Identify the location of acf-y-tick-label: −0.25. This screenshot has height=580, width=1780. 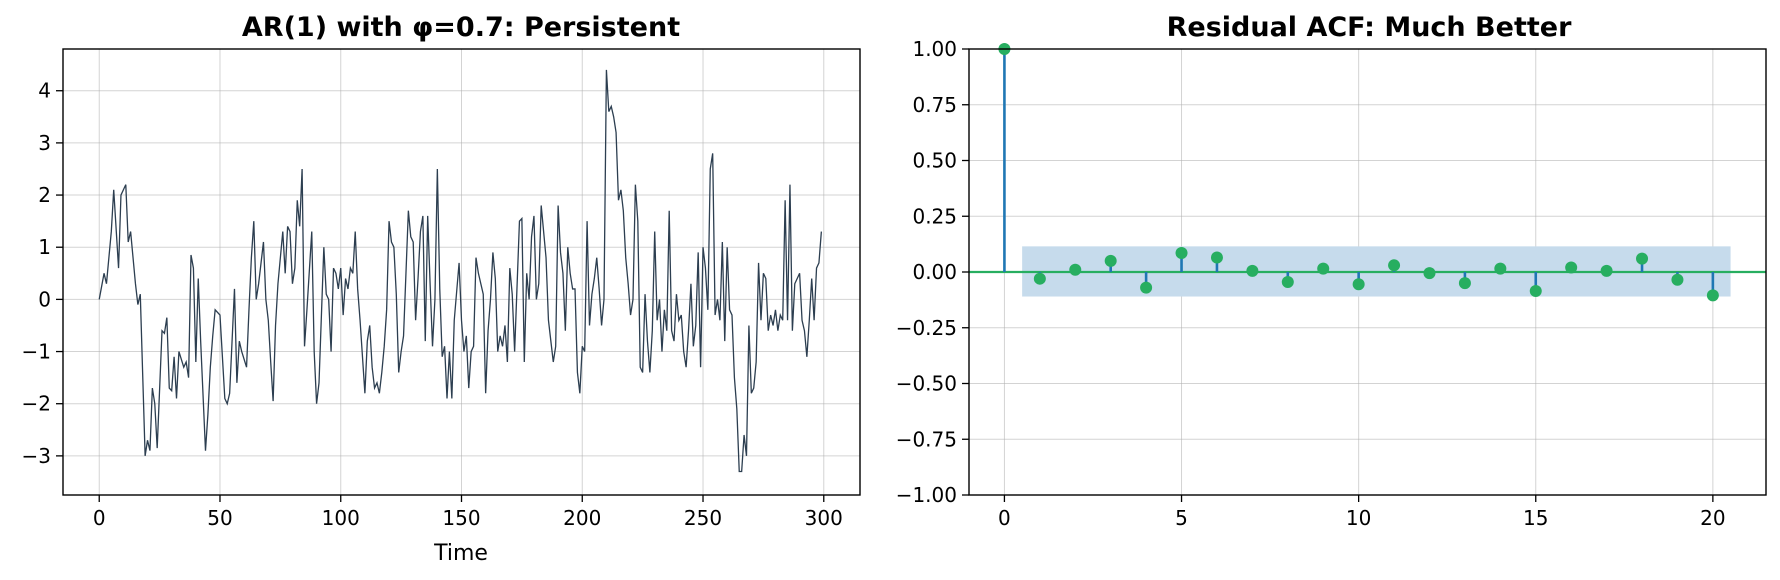
(926, 328).